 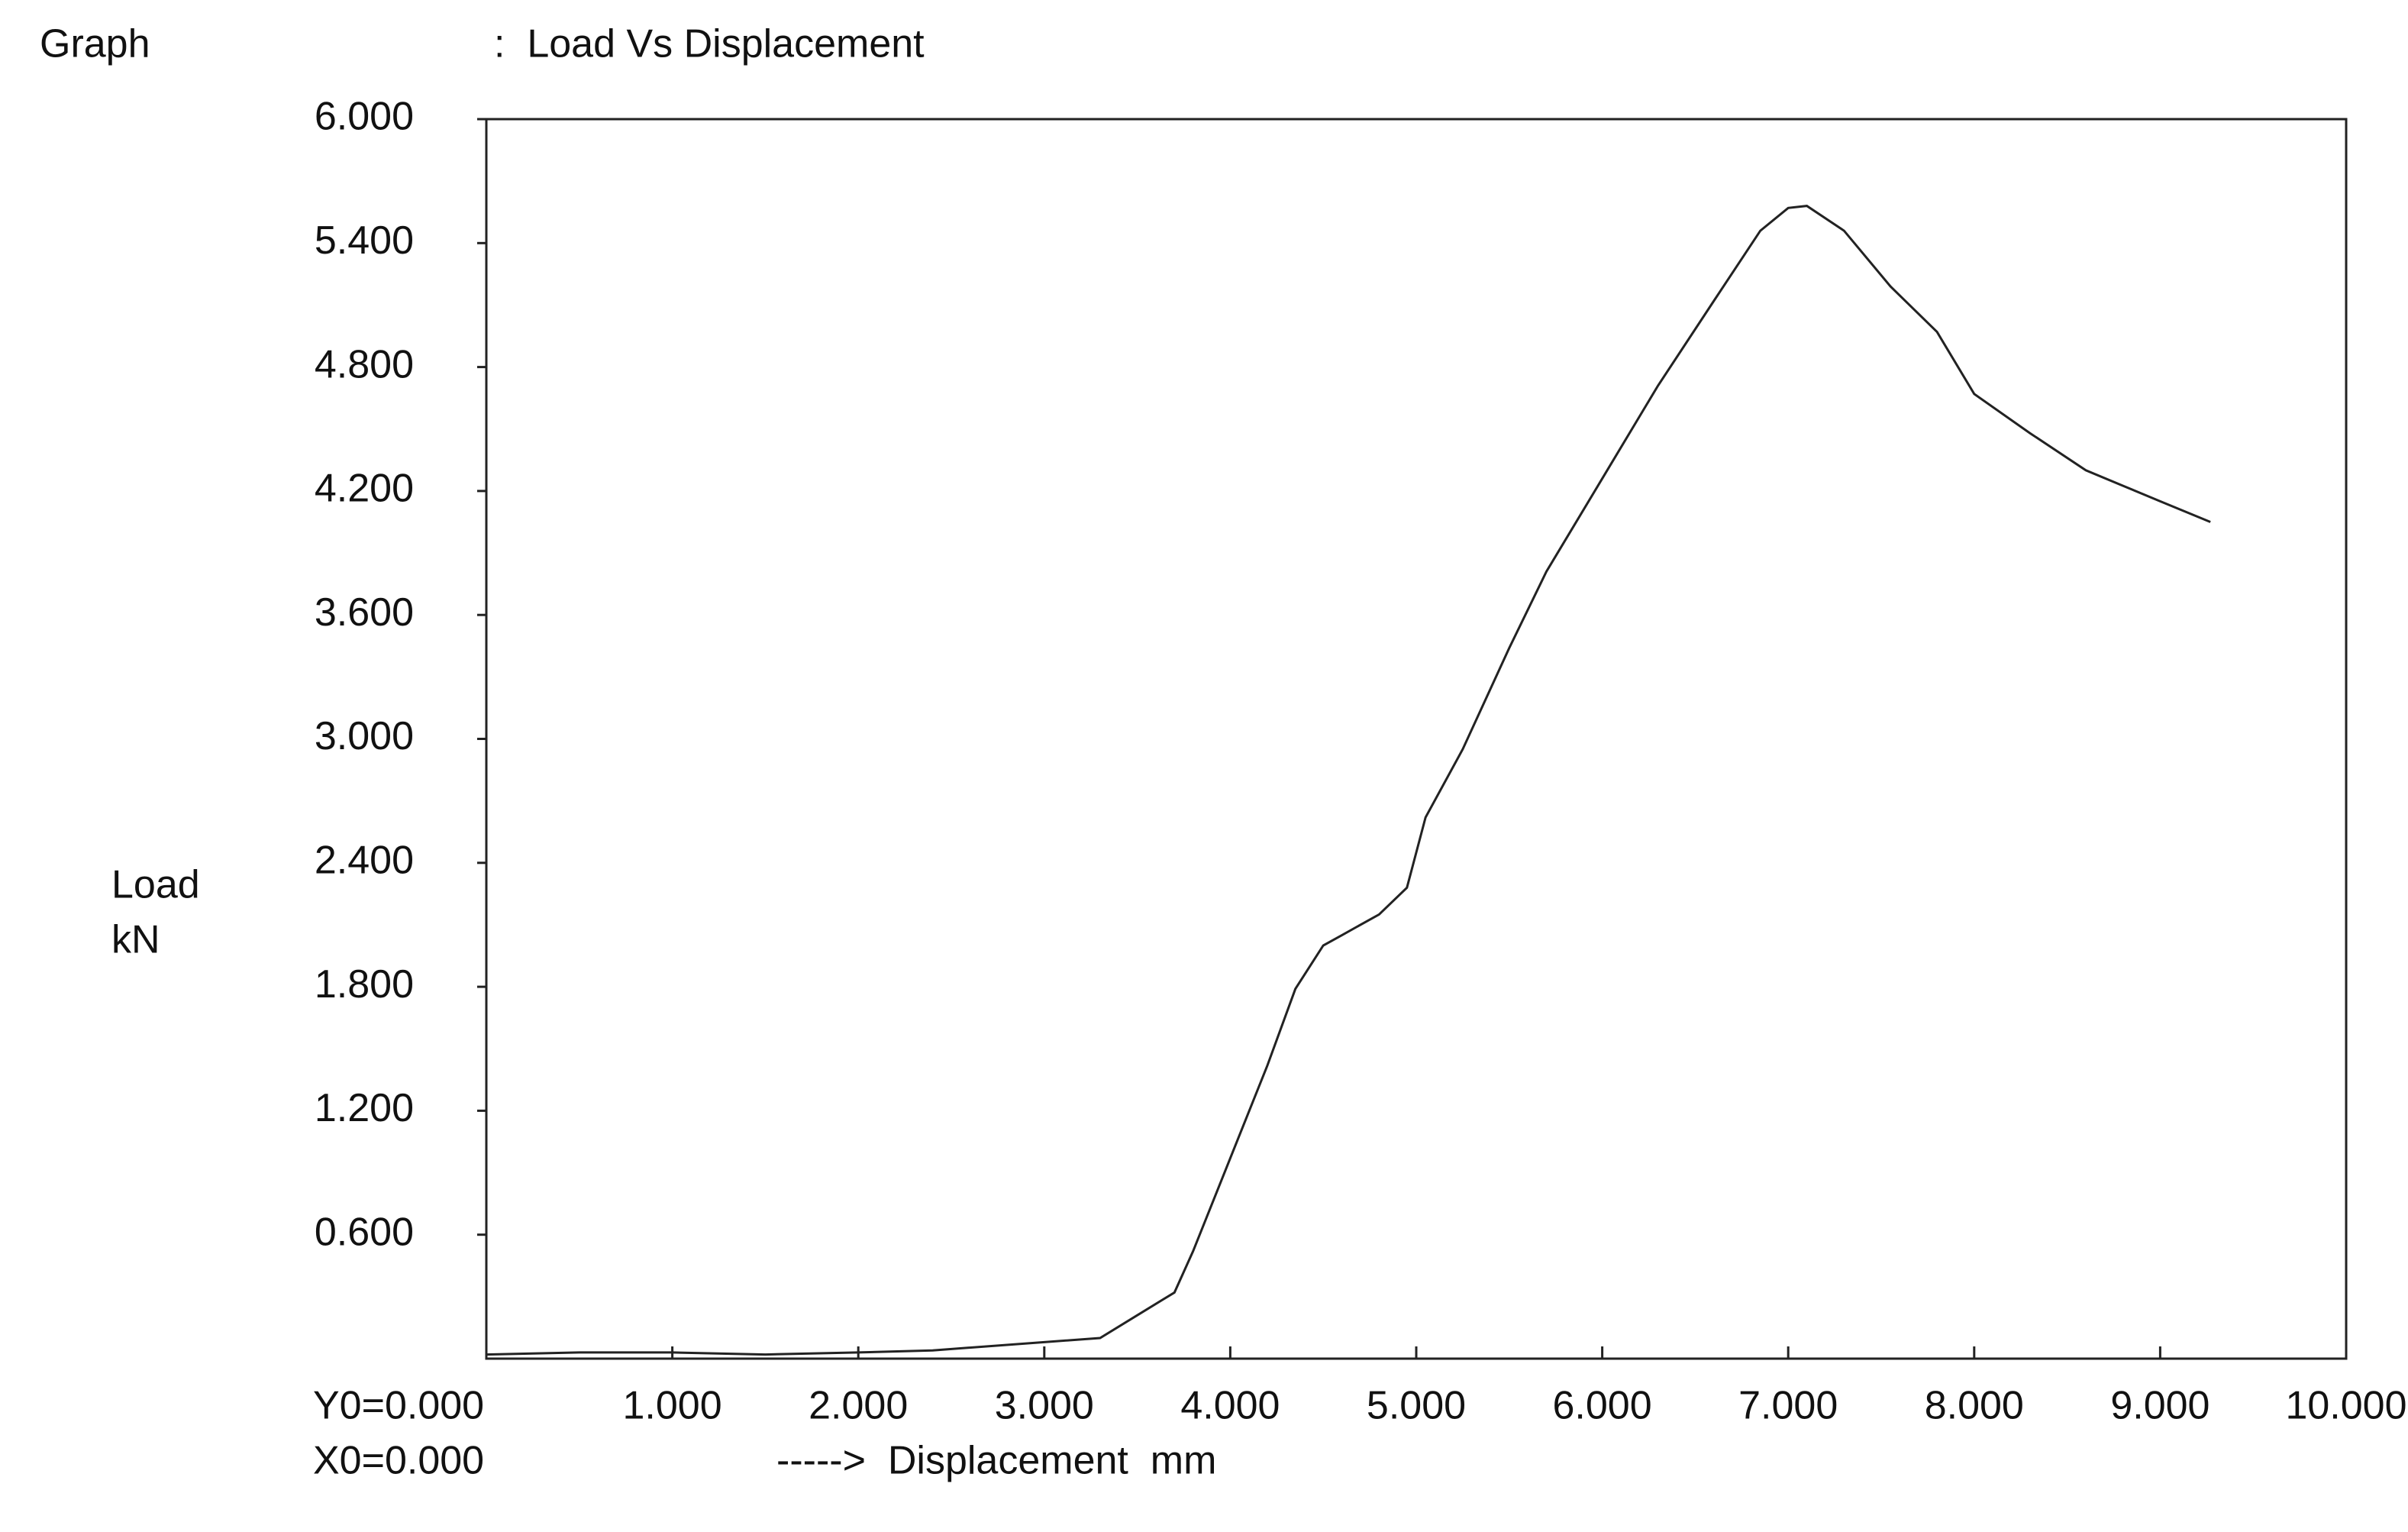 I want to click on x-tick-label: 10.000, so click(x=2345, y=1406).